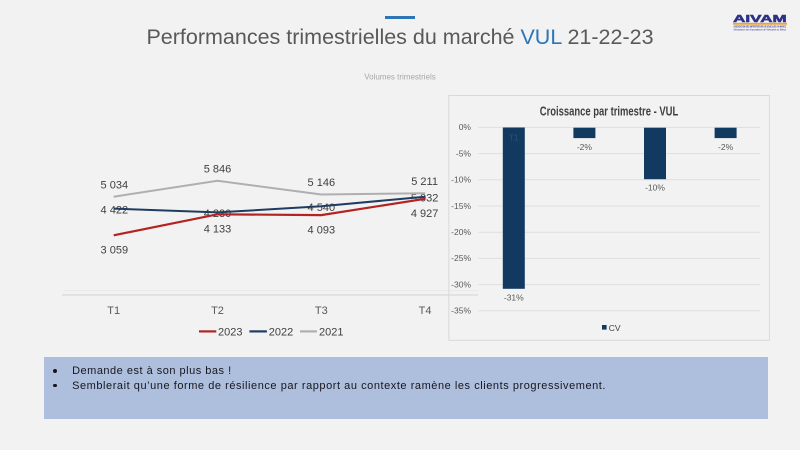  I want to click on svg-text: 4 133, so click(218, 230).